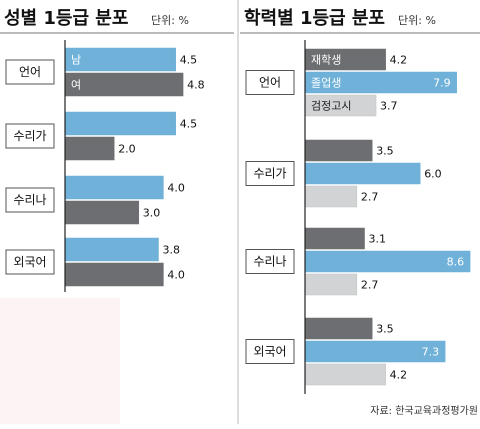  I want to click on series-label-edu: 검정고시, so click(331, 106).